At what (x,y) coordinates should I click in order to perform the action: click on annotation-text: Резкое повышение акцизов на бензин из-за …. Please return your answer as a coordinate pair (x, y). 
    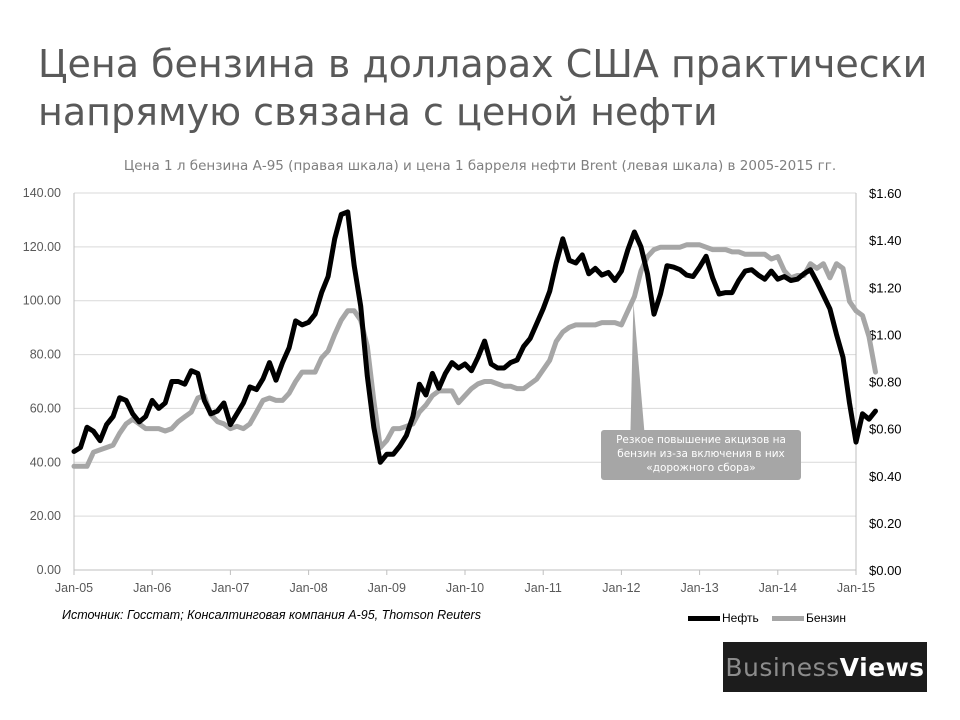
    Looking at the image, I should click on (701, 454).